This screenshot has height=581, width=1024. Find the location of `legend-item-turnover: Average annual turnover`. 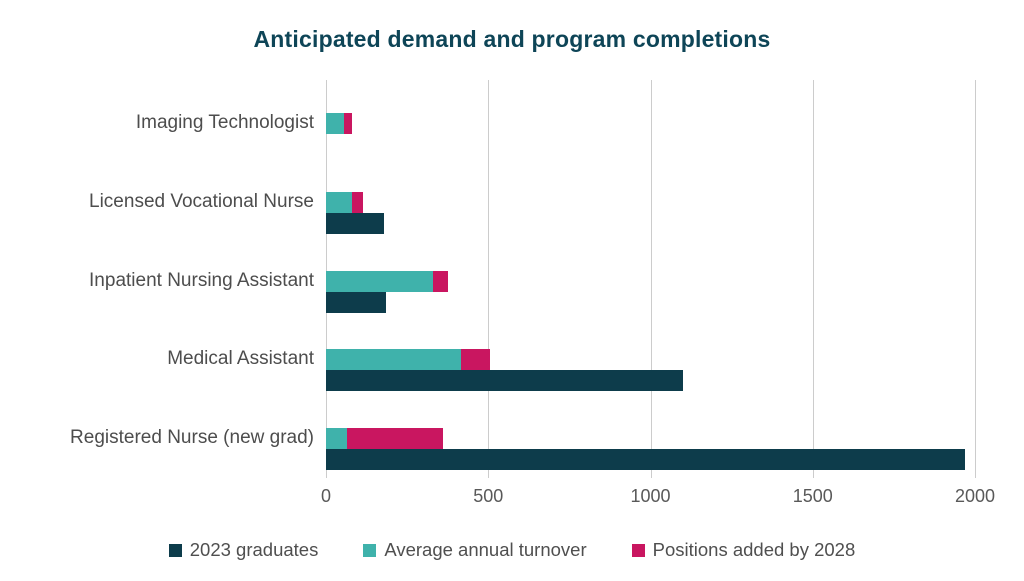

legend-item-turnover: Average annual turnover is located at coordinates (475, 550).